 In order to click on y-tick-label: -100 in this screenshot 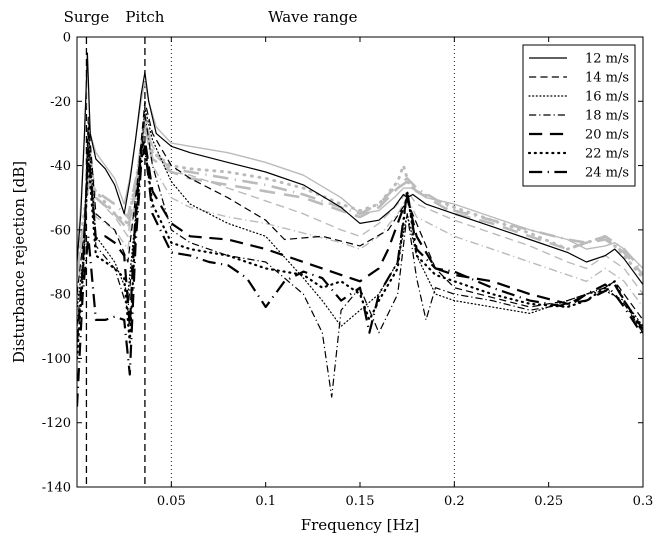, I will do `click(56, 359)`.